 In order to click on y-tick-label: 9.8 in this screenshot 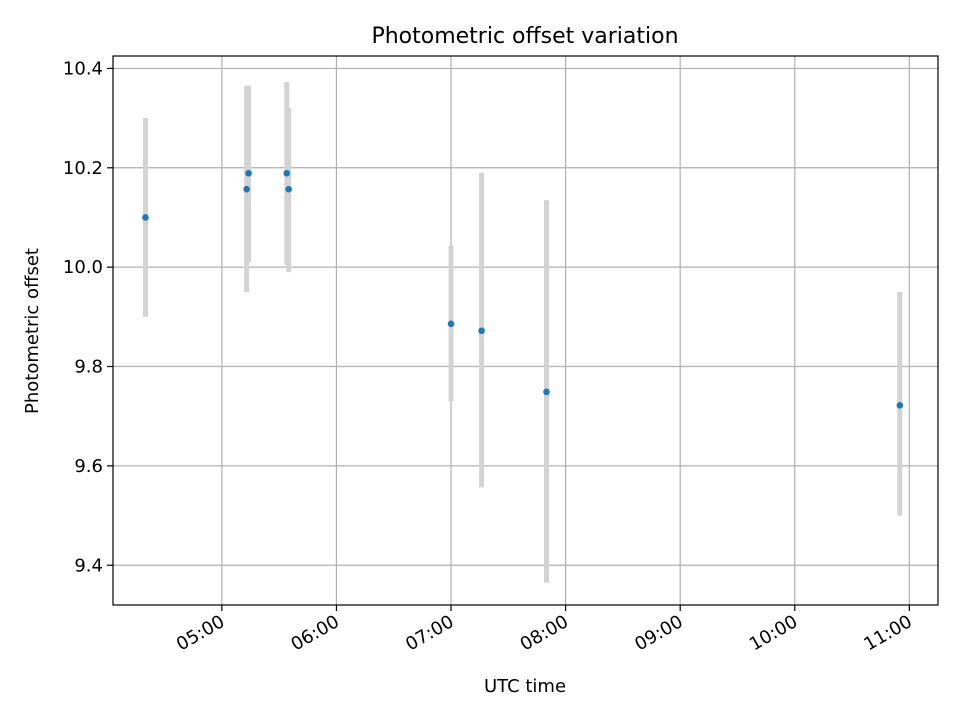, I will do `click(88, 367)`.